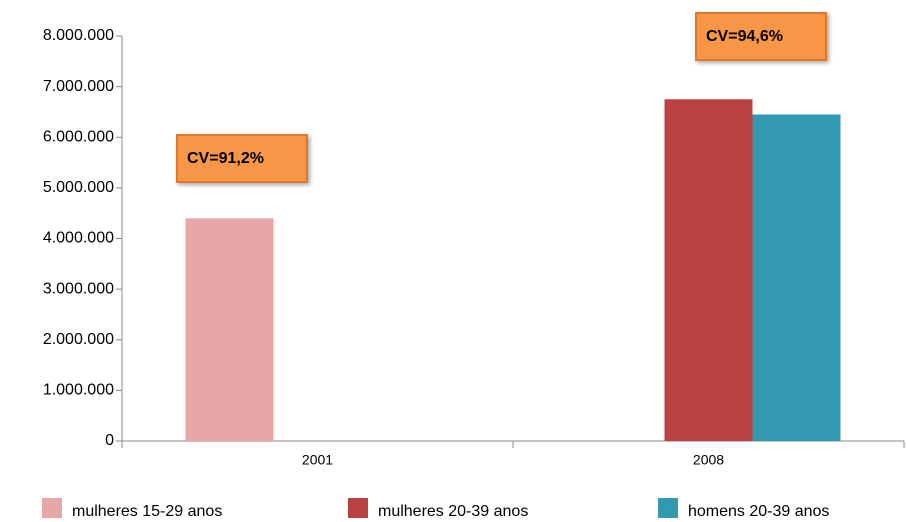 This screenshot has width=906, height=522. What do you see at coordinates (453, 511) in the screenshot?
I see `legend-label: mulheres 20-39 anos` at bounding box center [453, 511].